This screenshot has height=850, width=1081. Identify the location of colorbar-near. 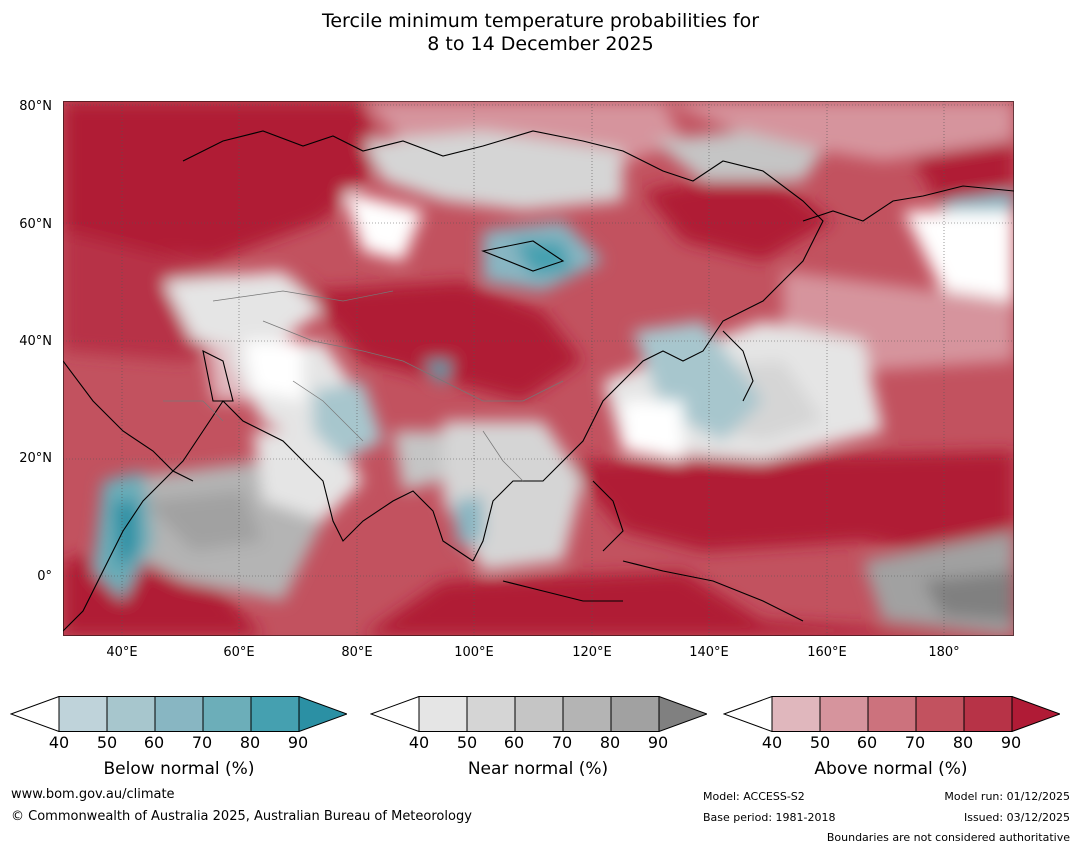
(538, 714).